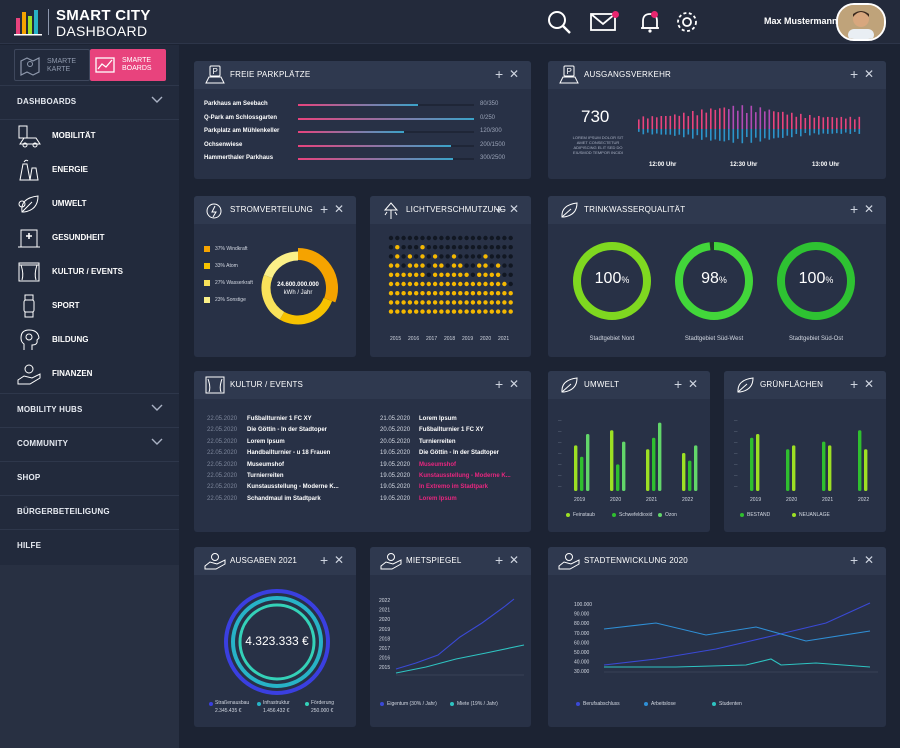  What do you see at coordinates (89, 444) in the screenshot?
I see `sidebar-section-community: COMMUNITY` at bounding box center [89, 444].